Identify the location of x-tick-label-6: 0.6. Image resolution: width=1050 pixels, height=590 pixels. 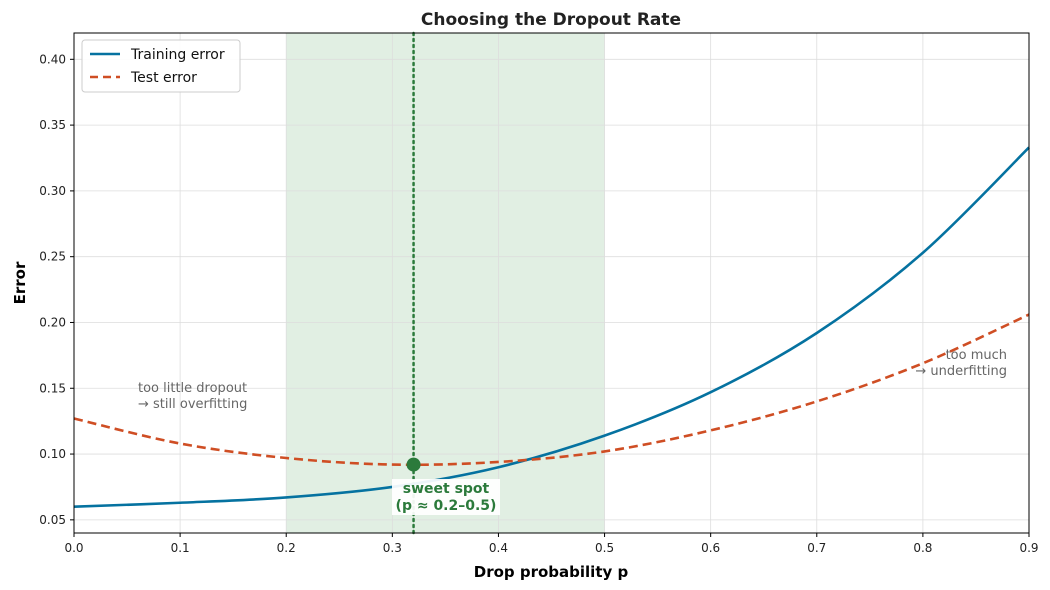
(710, 548).